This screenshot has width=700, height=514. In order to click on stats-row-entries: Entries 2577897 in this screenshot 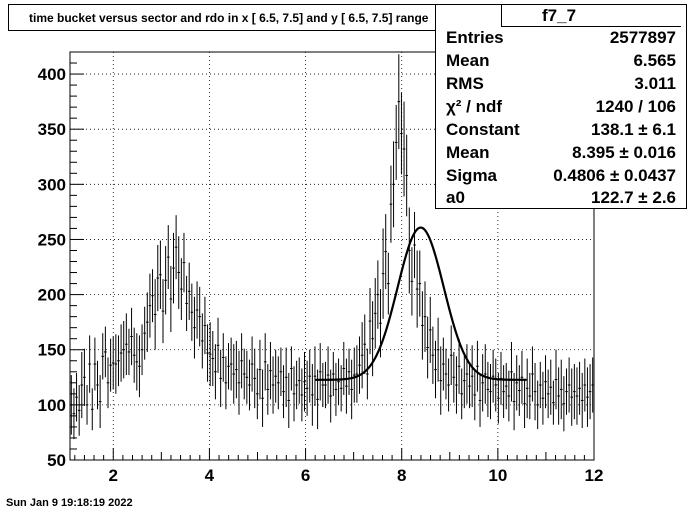, I will do `click(561, 38)`.